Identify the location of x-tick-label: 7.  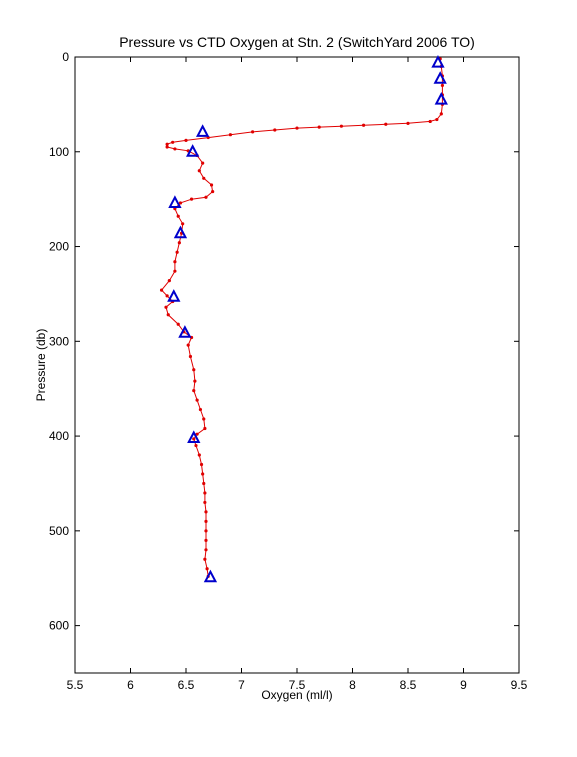
(241, 685).